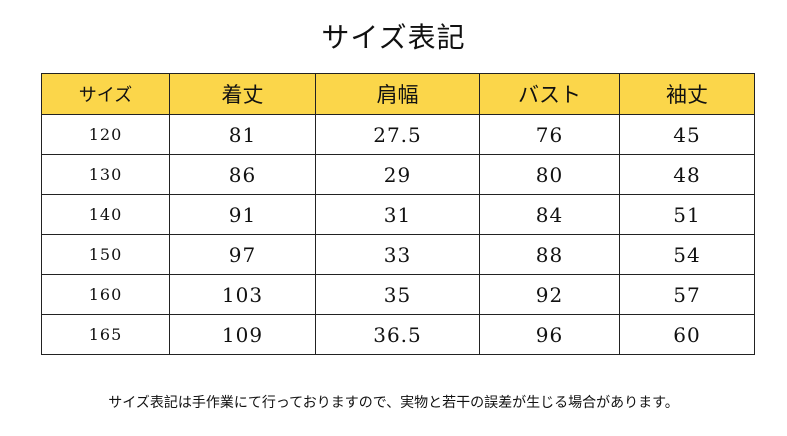 This screenshot has height=436, width=787. I want to click on table-row: 140 91 31 84 51, so click(398, 214).